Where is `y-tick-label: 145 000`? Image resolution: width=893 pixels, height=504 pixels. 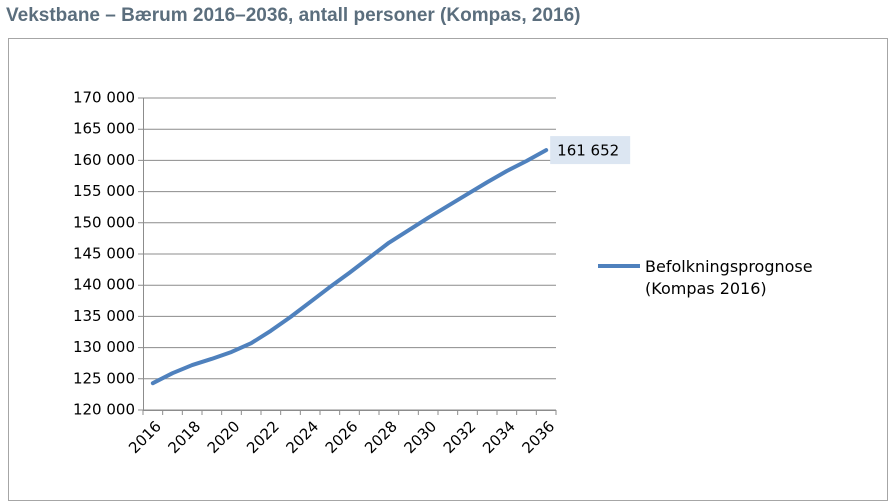 y-tick-label: 145 000 is located at coordinates (104, 254).